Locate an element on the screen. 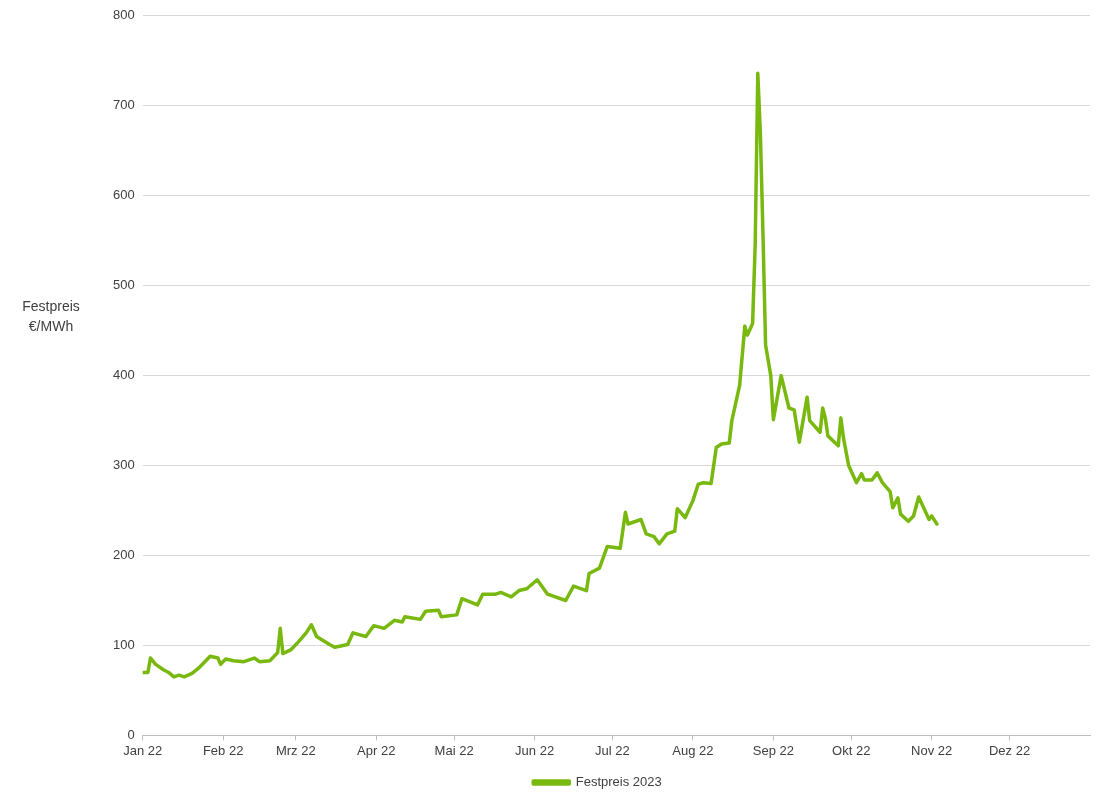 The width and height of the screenshot is (1117, 805). y-axis-title: Festpreis €/MWh is located at coordinates (51, 316).